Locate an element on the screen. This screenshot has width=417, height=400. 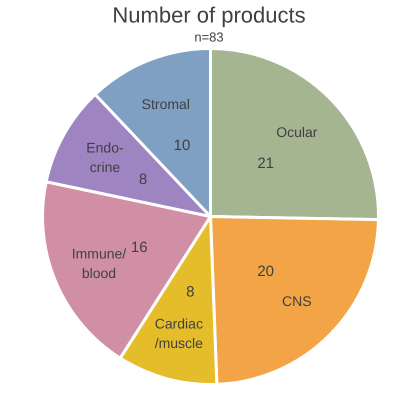
data-label: 10 is located at coordinates (182, 145).